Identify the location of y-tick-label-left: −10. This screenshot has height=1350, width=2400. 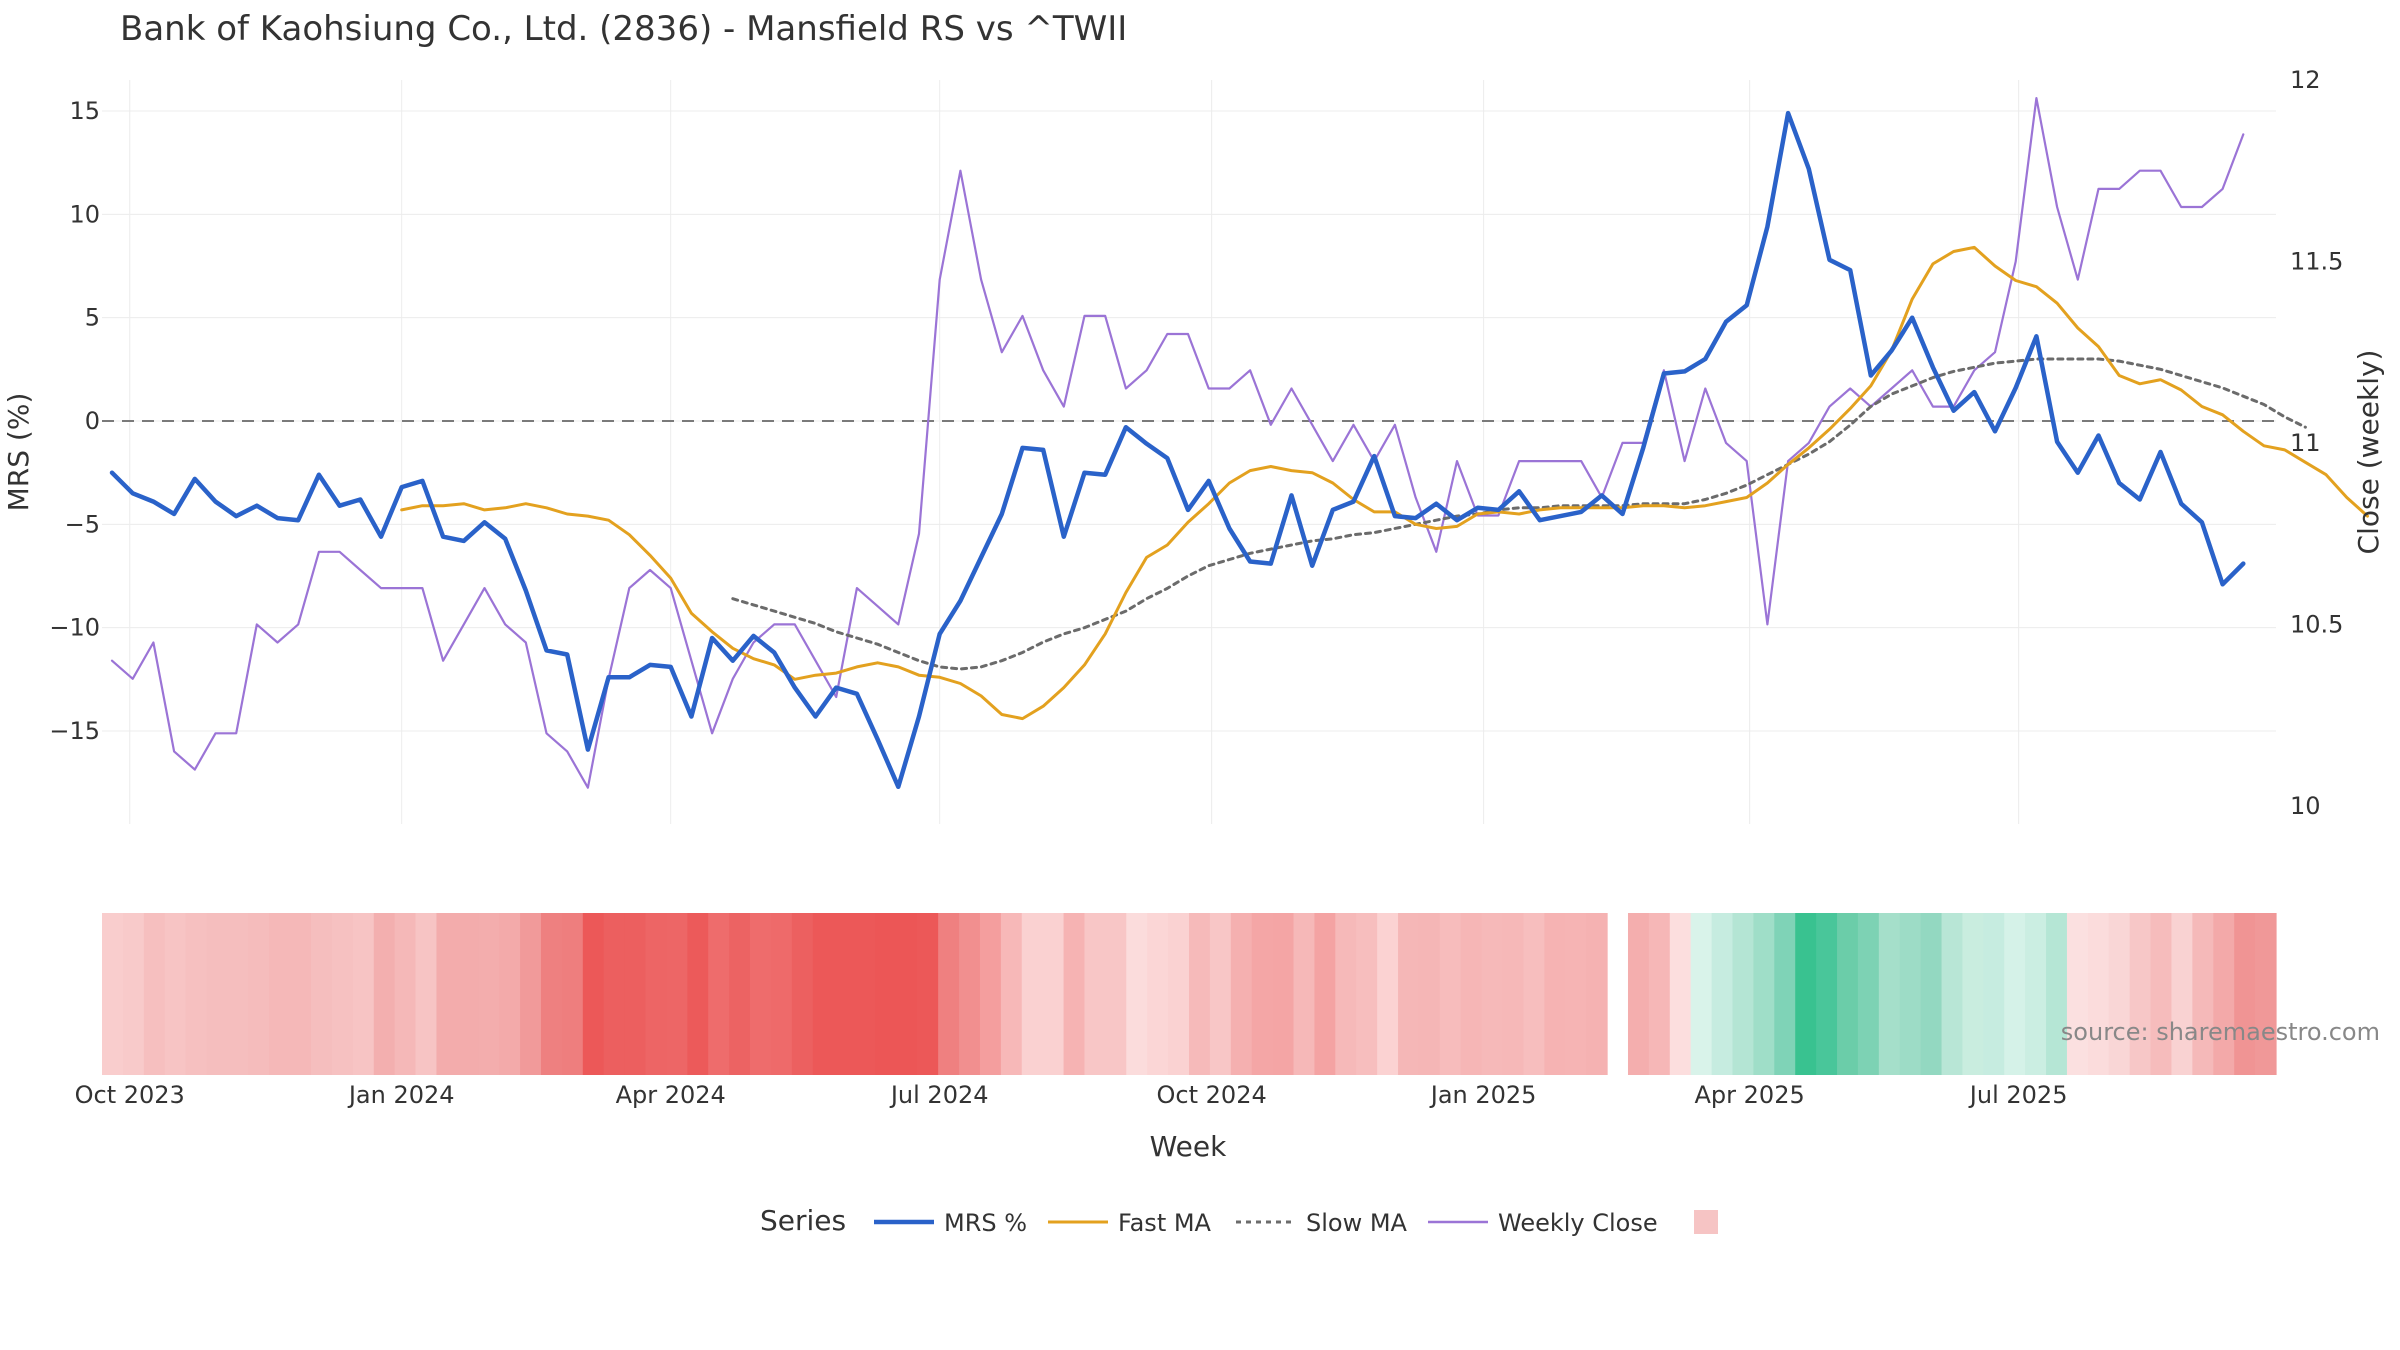
(74, 628).